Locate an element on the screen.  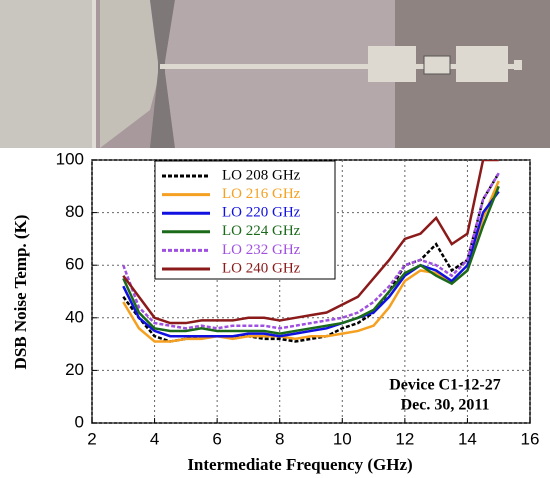
x-axis-label: Intermediate Frequency (GHz) is located at coordinates (299, 464).